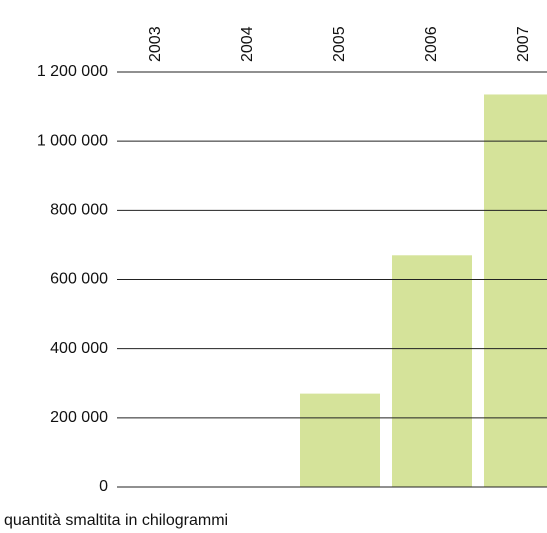 The height and width of the screenshot is (533, 547). What do you see at coordinates (79, 210) in the screenshot?
I see `y-tick-label: 800 000` at bounding box center [79, 210].